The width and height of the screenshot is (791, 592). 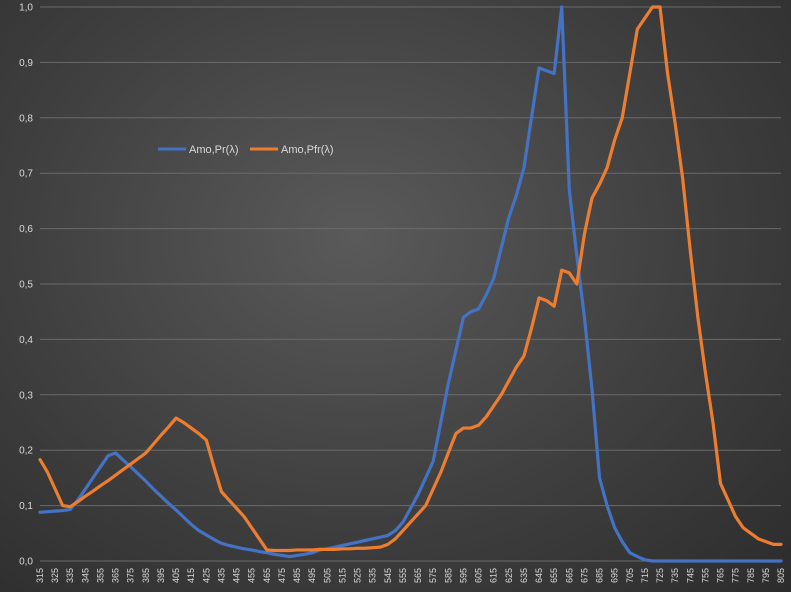 I want to click on x-tick-label: 665, so click(x=569, y=575).